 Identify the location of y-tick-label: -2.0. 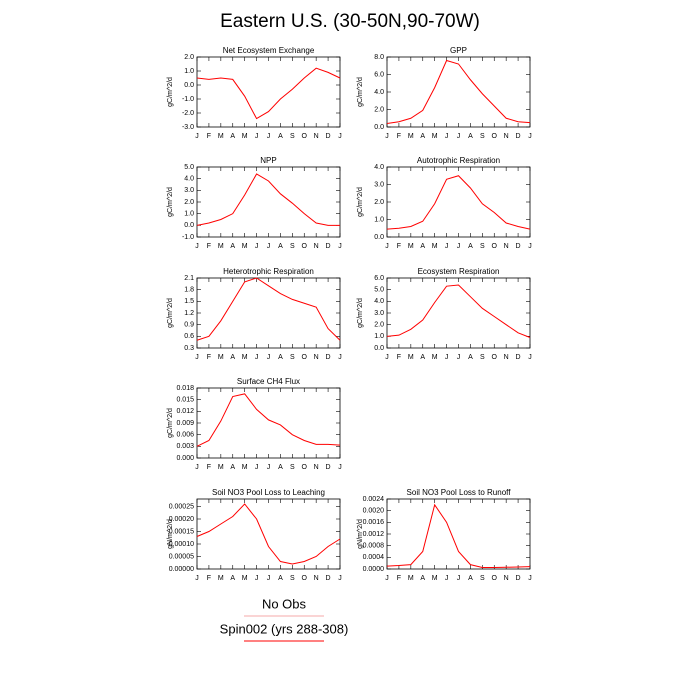
(188, 113).